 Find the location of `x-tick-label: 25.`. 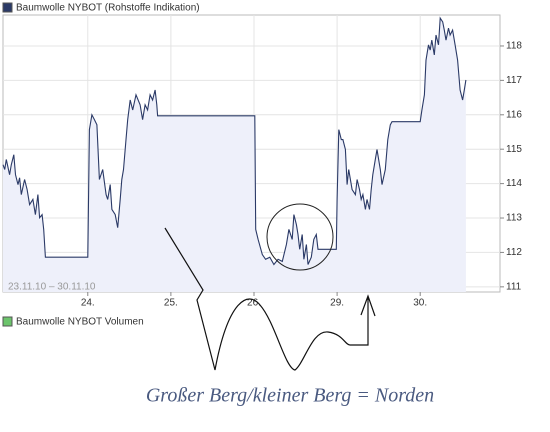

x-tick-label: 25. is located at coordinates (171, 303).